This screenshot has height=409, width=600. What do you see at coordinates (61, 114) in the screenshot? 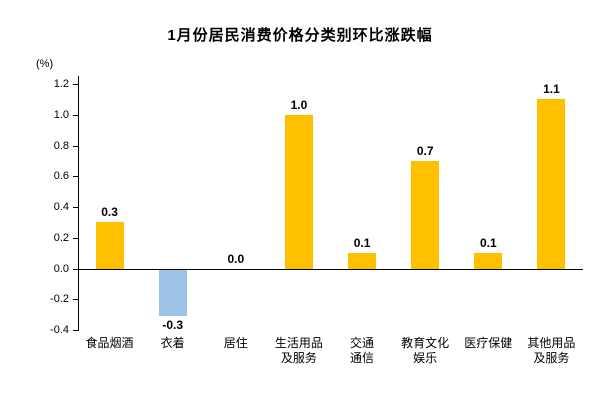
I see `y-tick-label: 1.0` at bounding box center [61, 114].